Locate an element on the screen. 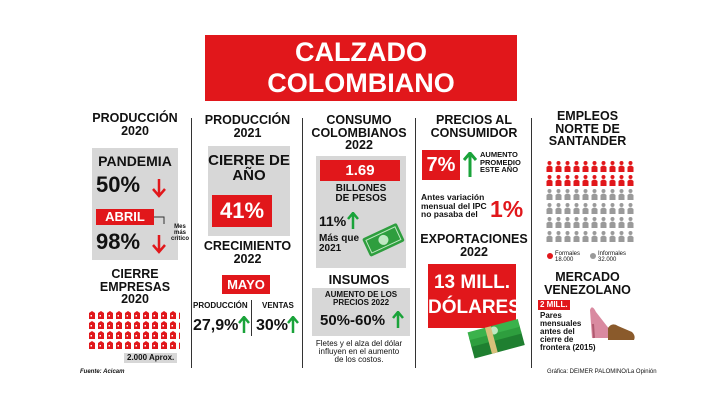 The width and height of the screenshot is (720, 405). label: VENTAS is located at coordinates (278, 305).